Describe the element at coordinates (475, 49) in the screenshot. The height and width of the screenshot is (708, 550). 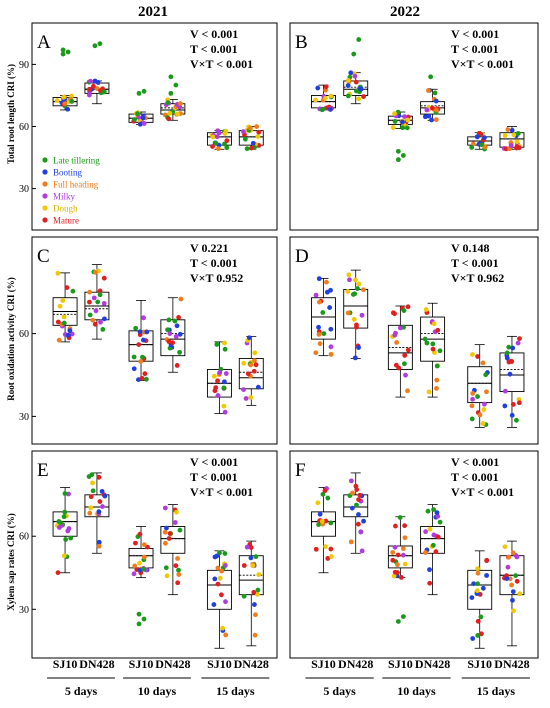
I see `panel-b-stat-2: T < 0.001` at that location.